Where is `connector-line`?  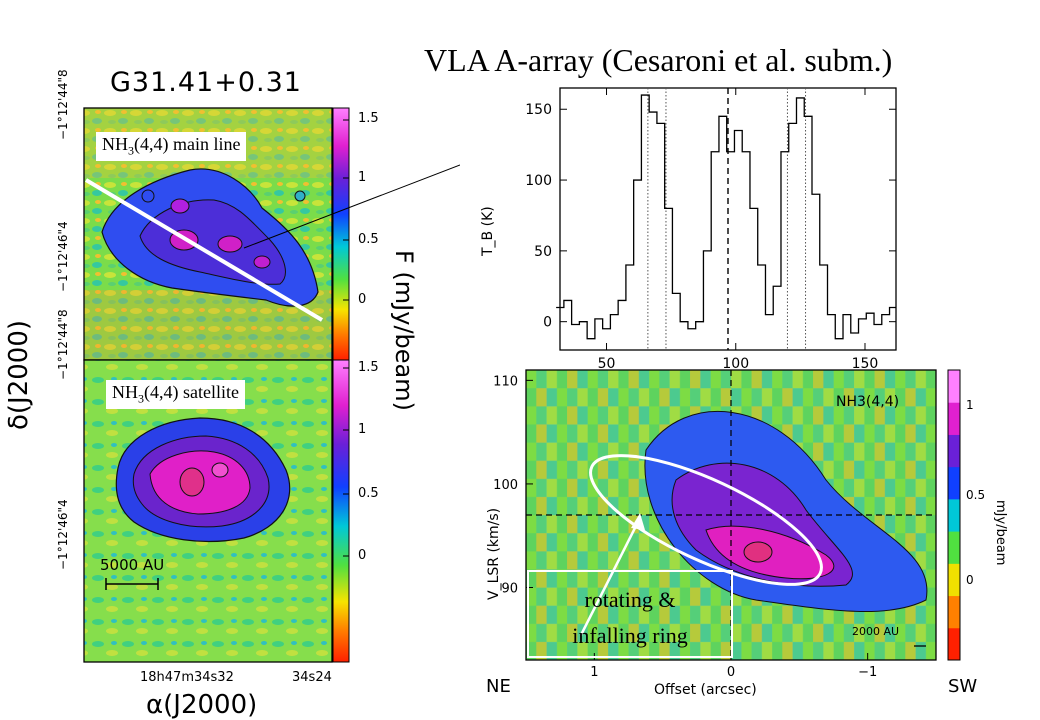 connector-line is located at coordinates (351, 206).